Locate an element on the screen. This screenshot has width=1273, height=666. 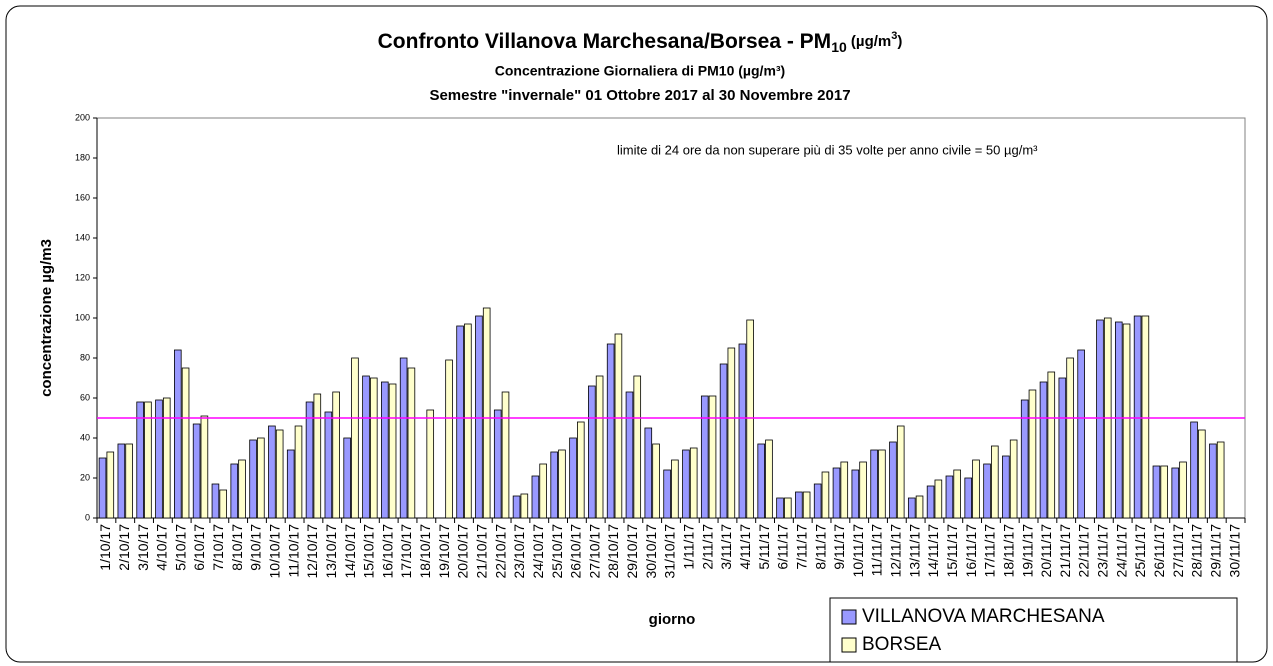
x-tick-label: 11/10/17 is located at coordinates (293, 551).